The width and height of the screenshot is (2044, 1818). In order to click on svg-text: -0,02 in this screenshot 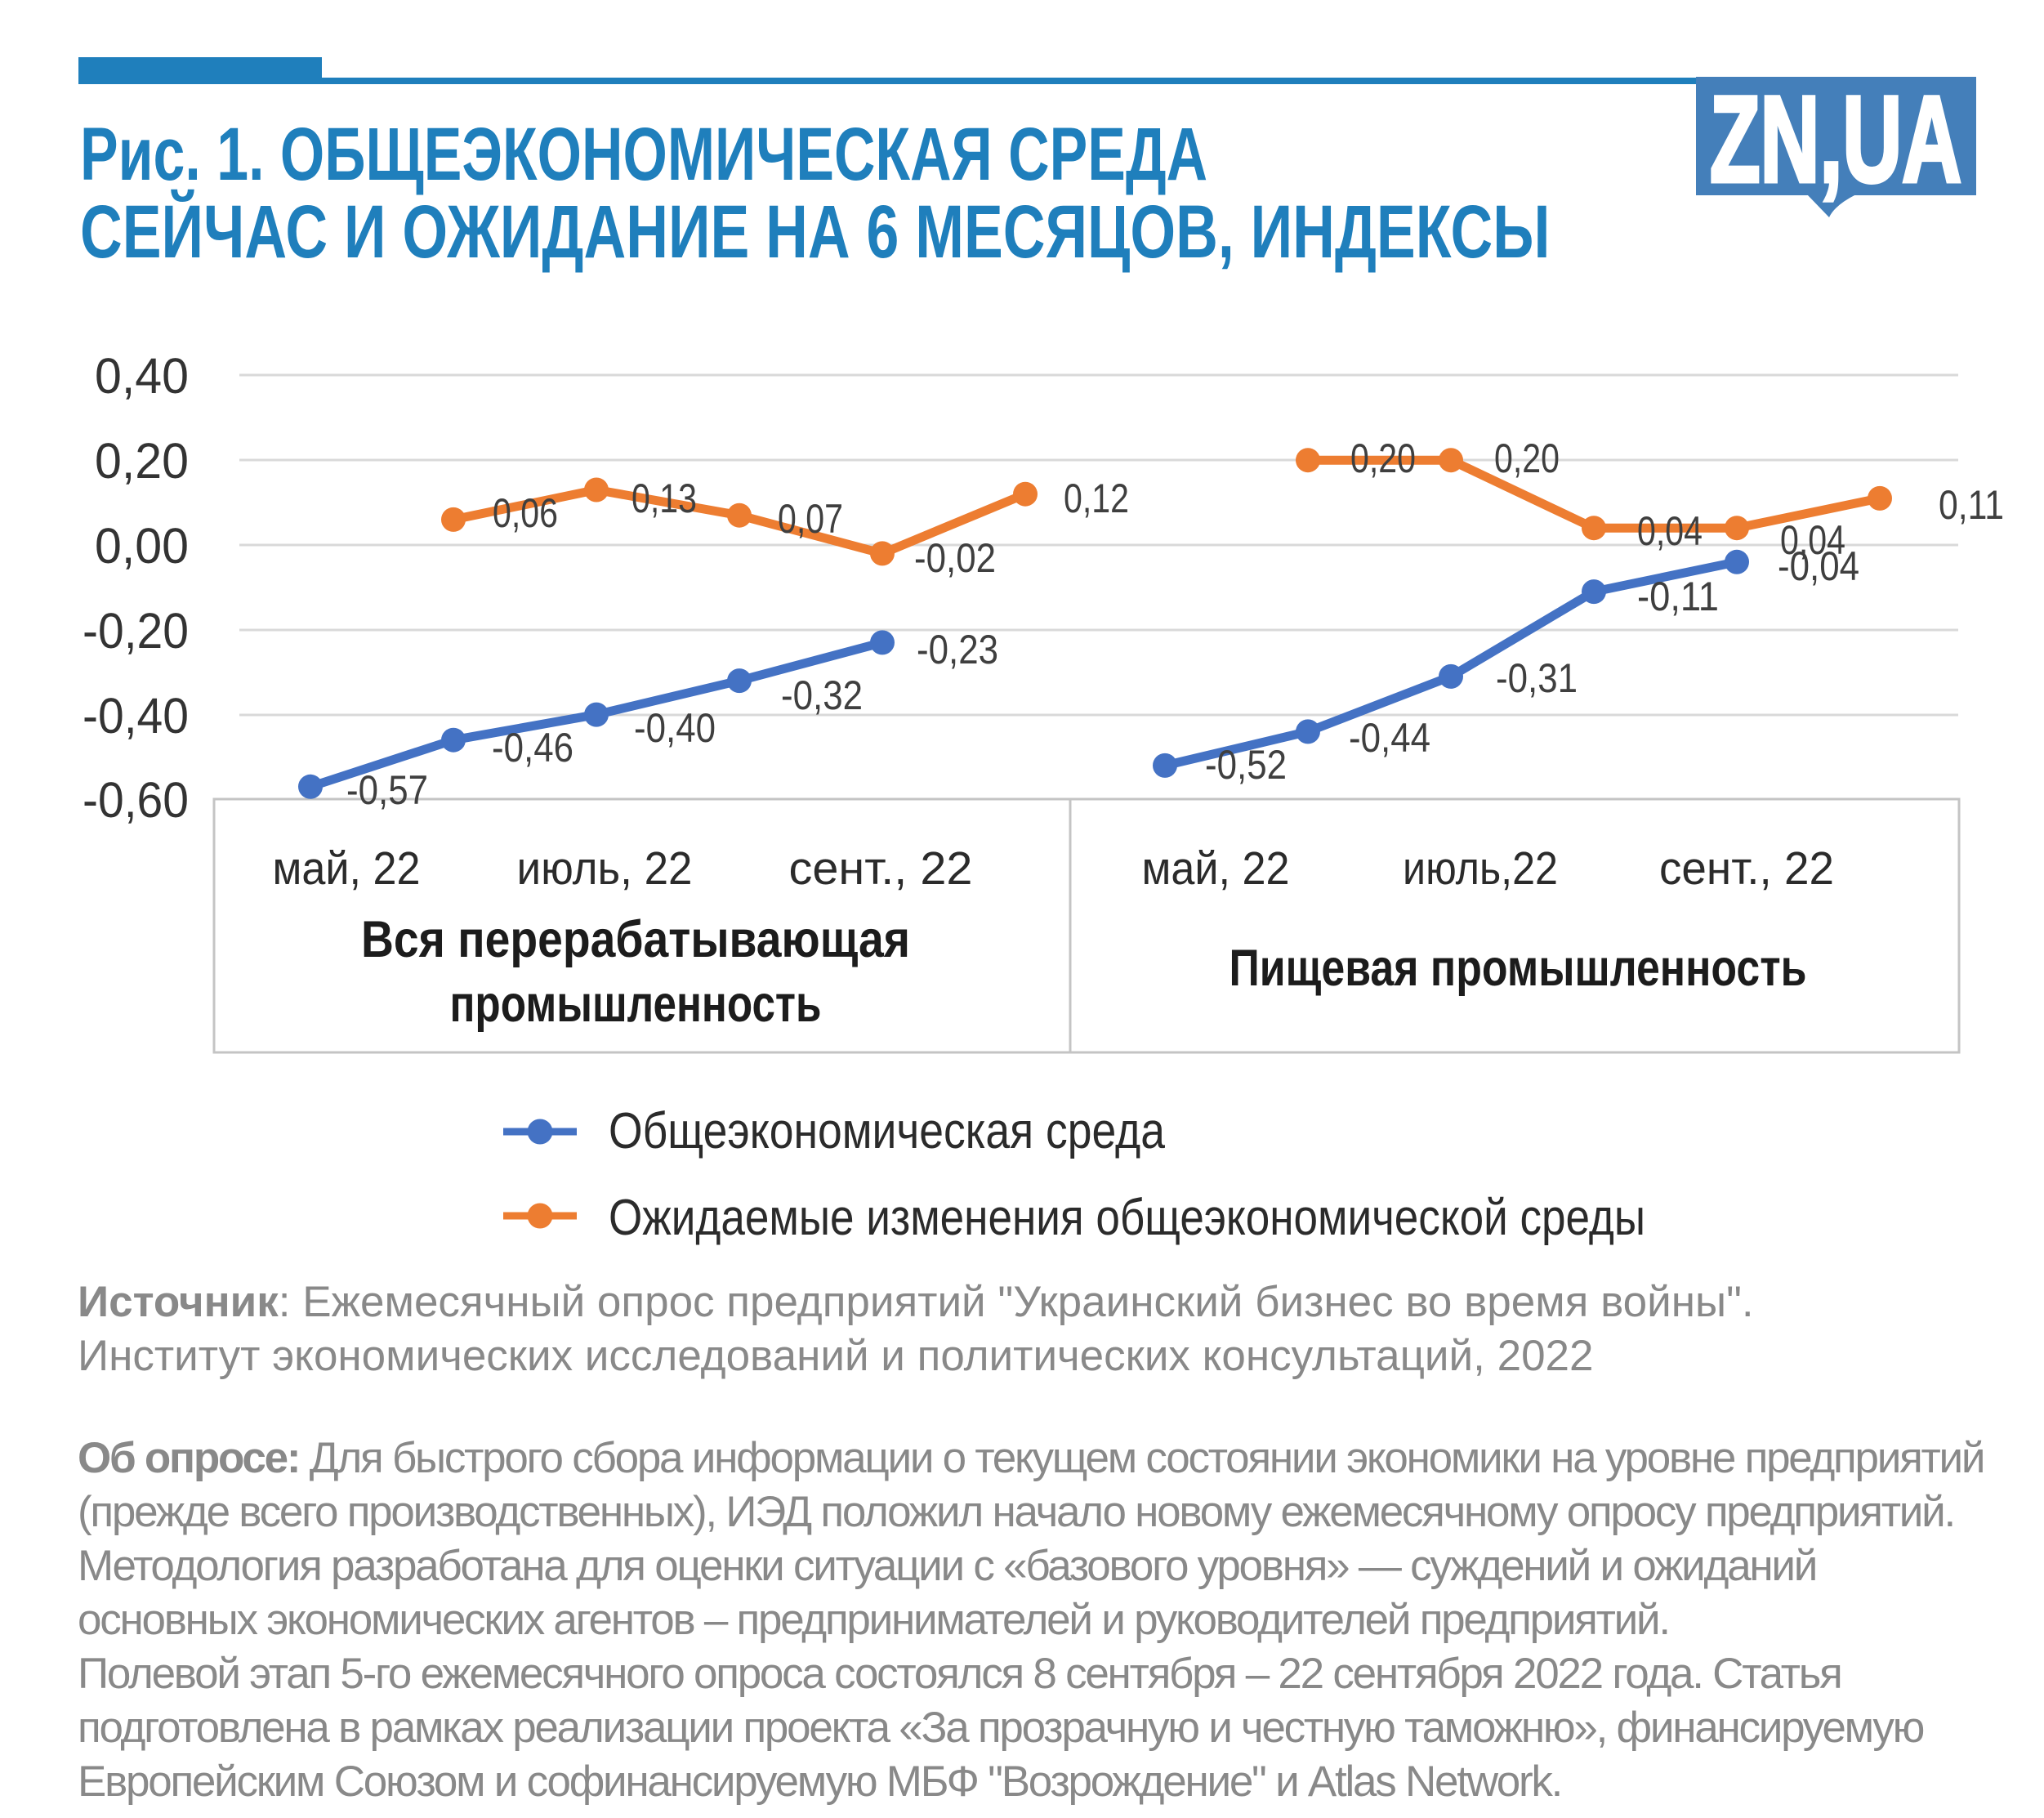, I will do `click(955, 558)`.